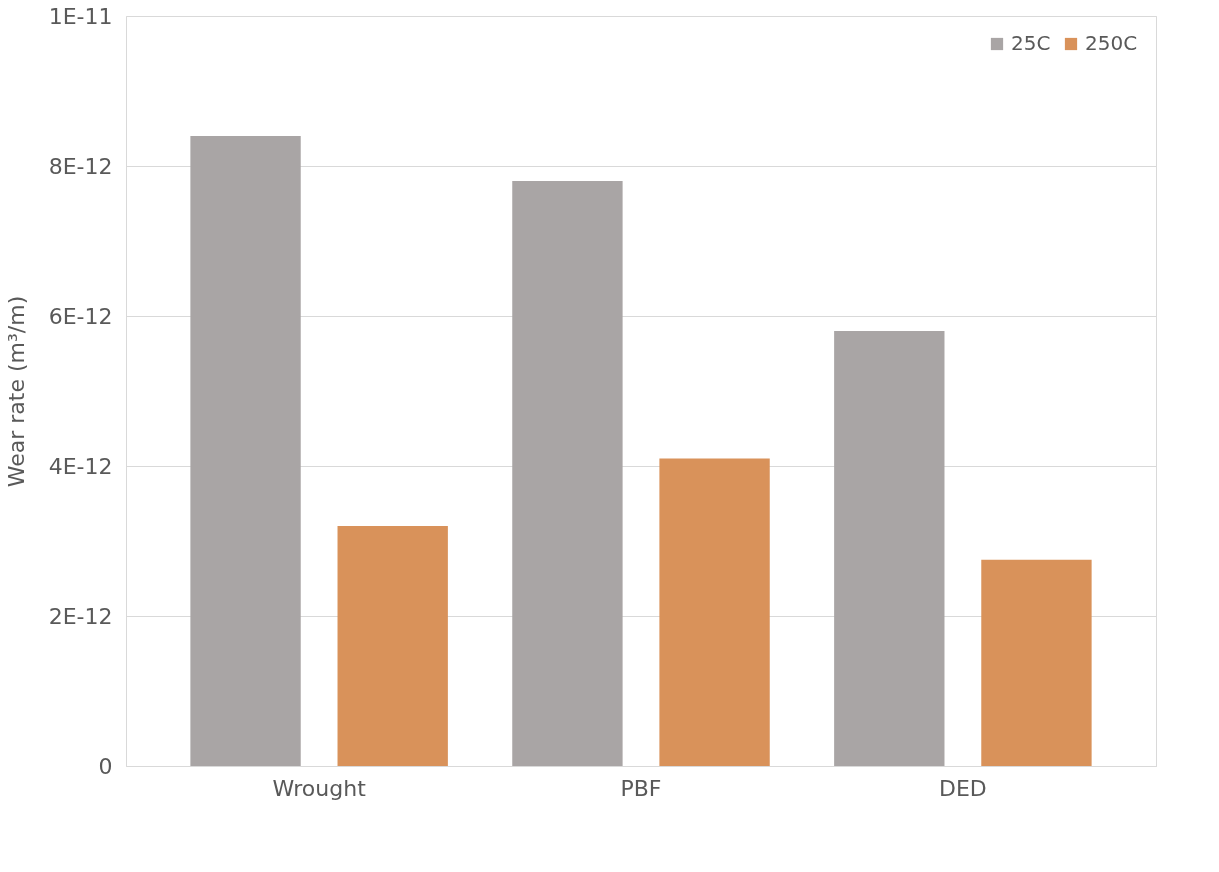  What do you see at coordinates (80, 166) in the screenshot?
I see `y-tick-label: 8E-12` at bounding box center [80, 166].